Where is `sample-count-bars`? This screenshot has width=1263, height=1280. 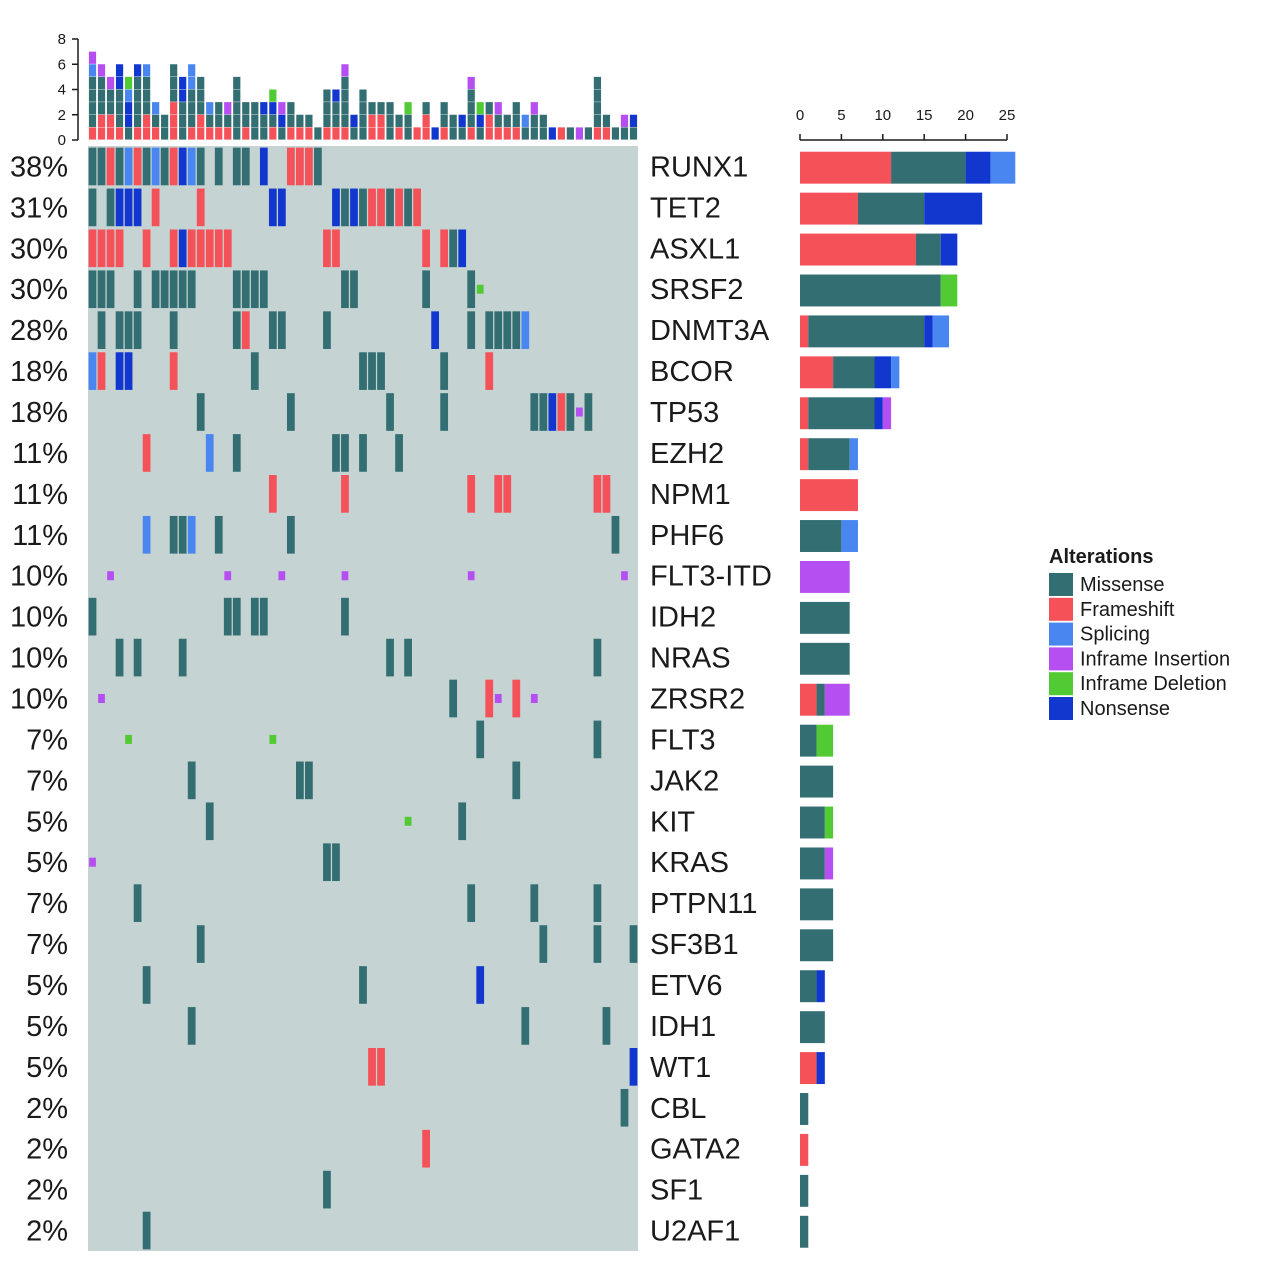 sample-count-bars is located at coordinates (363, 95).